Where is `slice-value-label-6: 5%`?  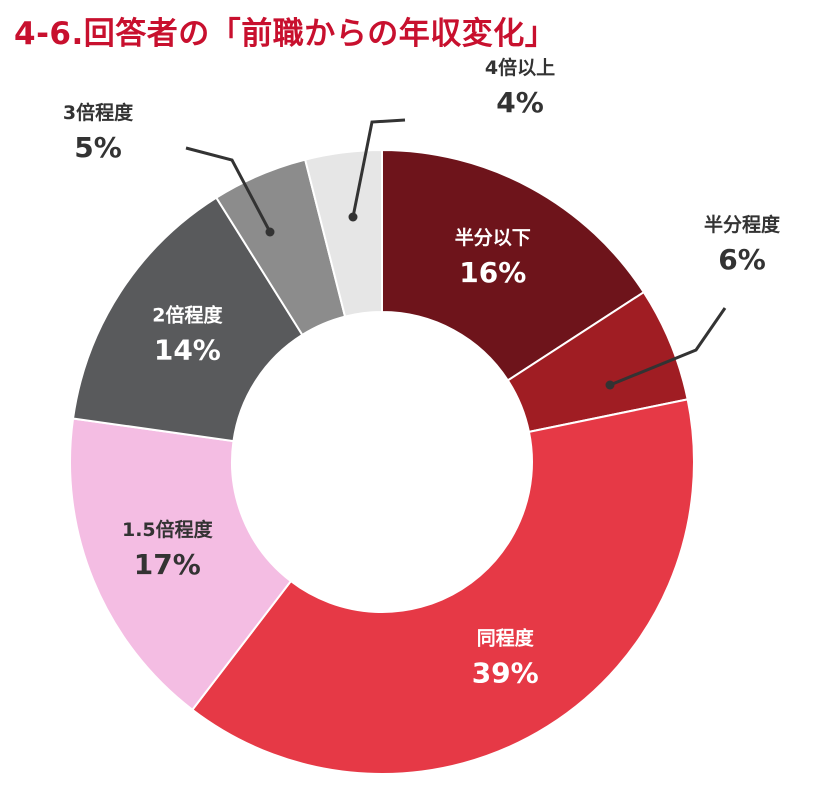 slice-value-label-6: 5% is located at coordinates (98, 147).